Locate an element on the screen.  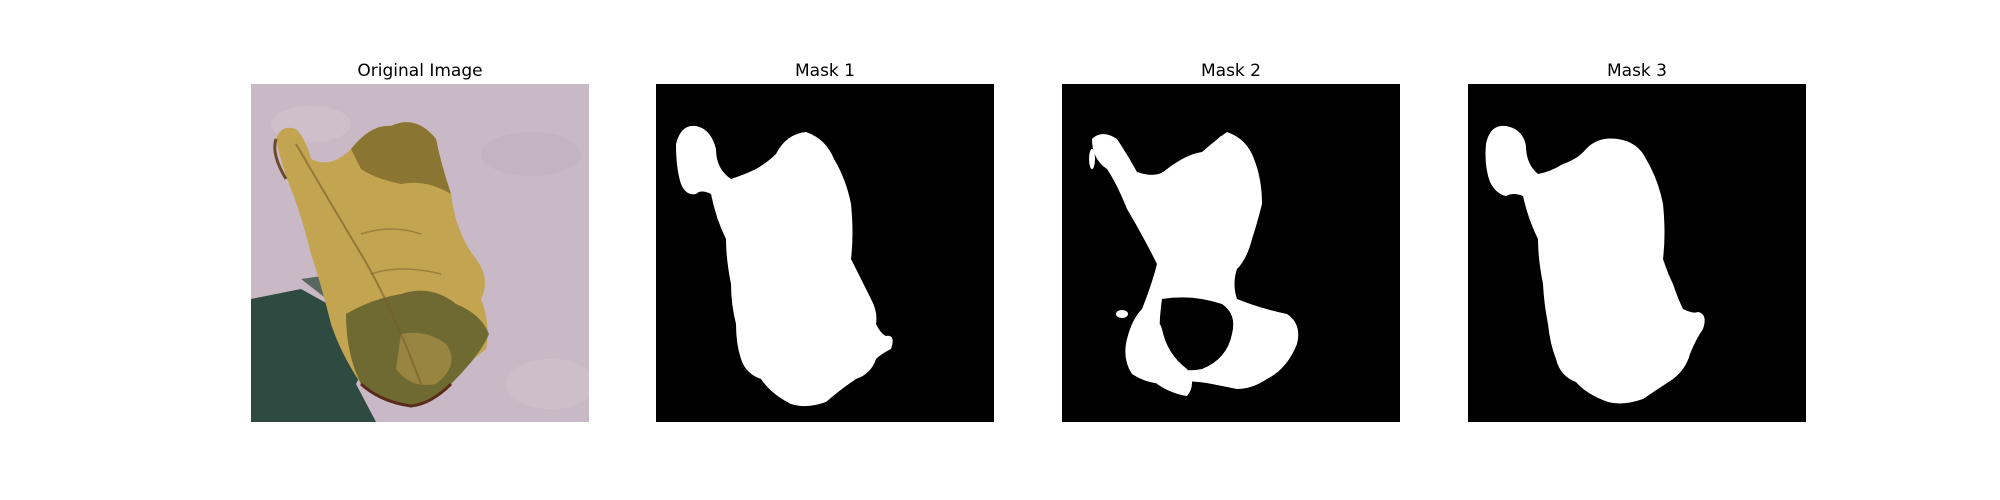
original-image is located at coordinates (420, 253).